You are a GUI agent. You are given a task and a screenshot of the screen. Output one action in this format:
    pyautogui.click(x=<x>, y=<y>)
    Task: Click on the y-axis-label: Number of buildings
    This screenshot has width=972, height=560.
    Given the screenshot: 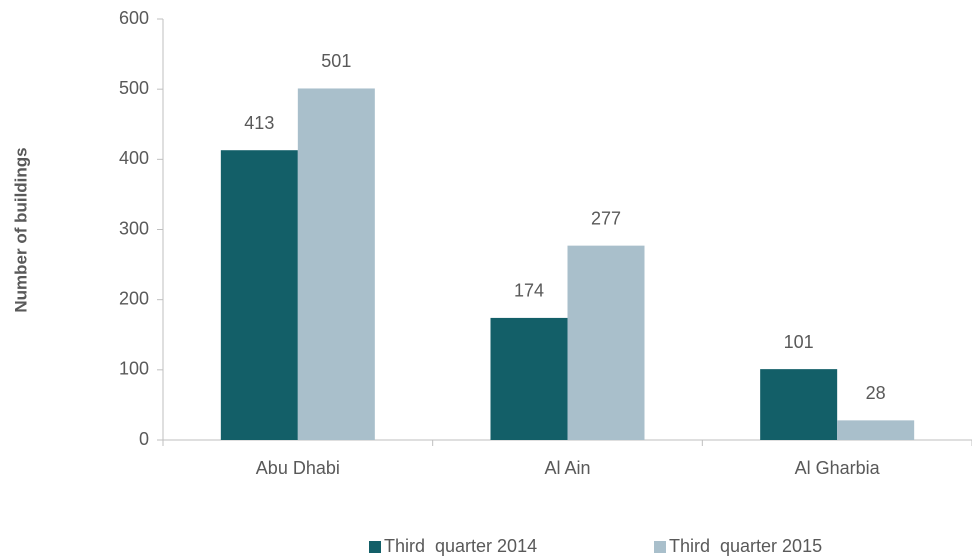 What is the action you would take?
    pyautogui.click(x=20, y=229)
    